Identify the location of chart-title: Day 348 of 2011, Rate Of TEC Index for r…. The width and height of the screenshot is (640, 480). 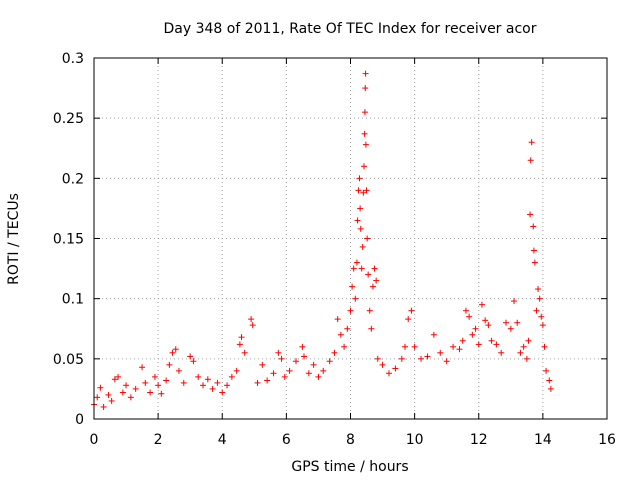
(350, 29).